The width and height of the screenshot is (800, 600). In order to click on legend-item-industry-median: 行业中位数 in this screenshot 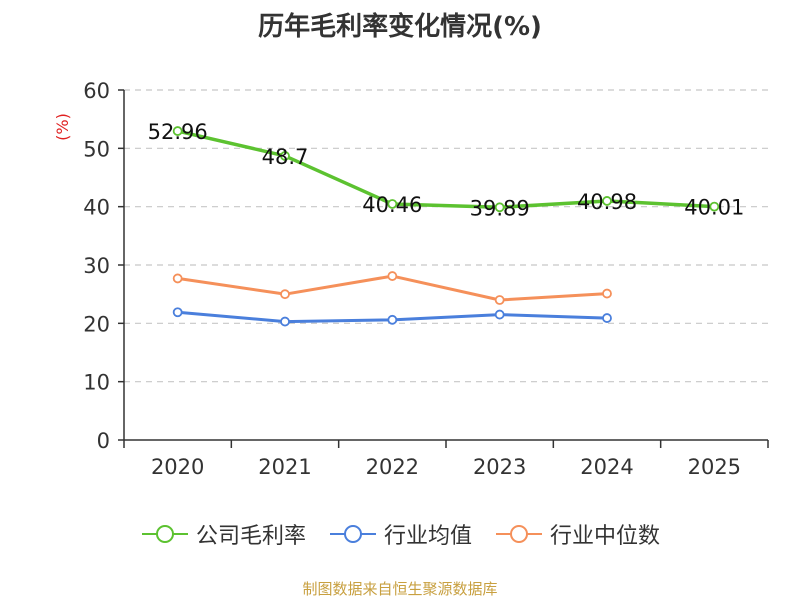, I will do `click(577, 534)`.